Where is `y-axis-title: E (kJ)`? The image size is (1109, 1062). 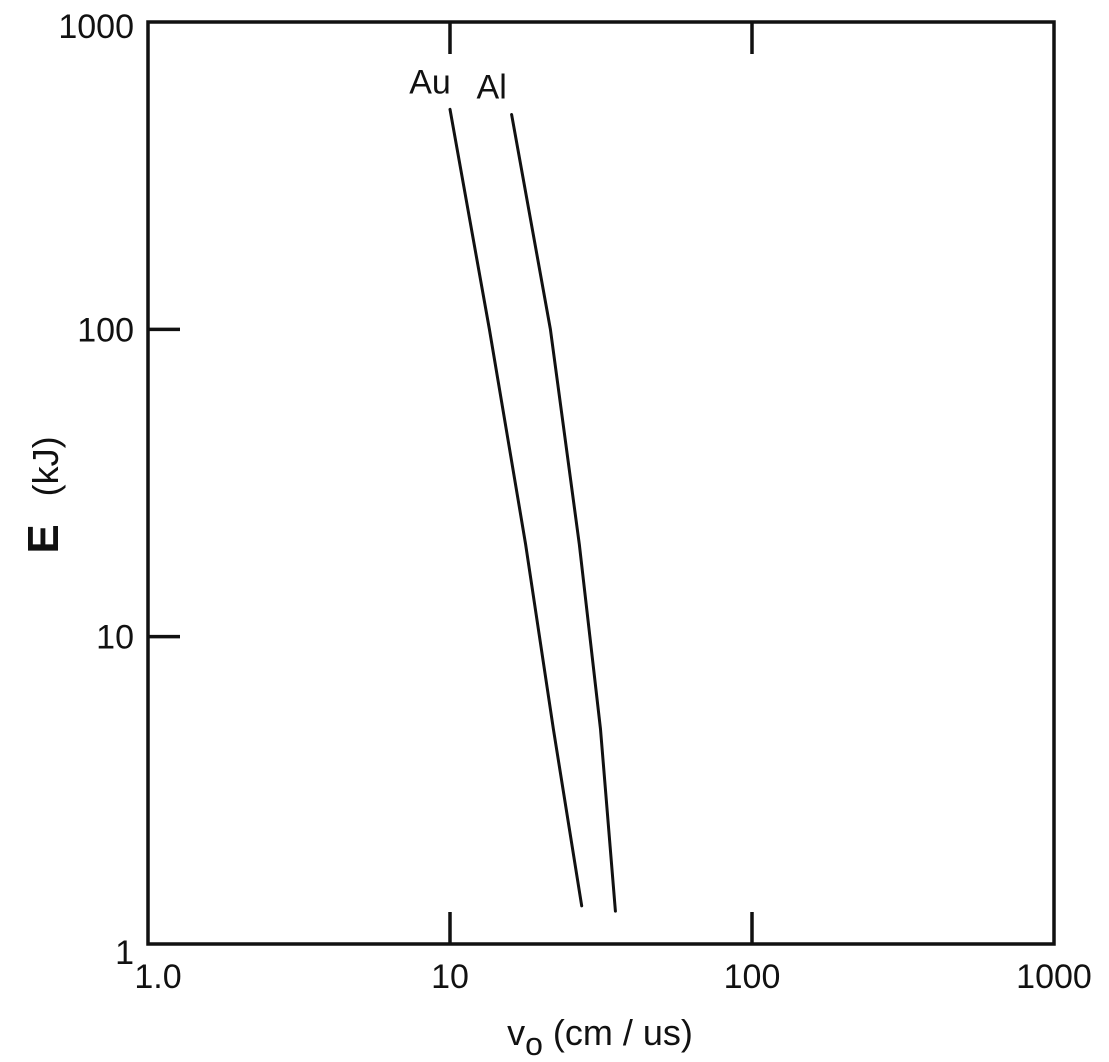 y-axis-title: E (kJ) is located at coordinates (43, 494).